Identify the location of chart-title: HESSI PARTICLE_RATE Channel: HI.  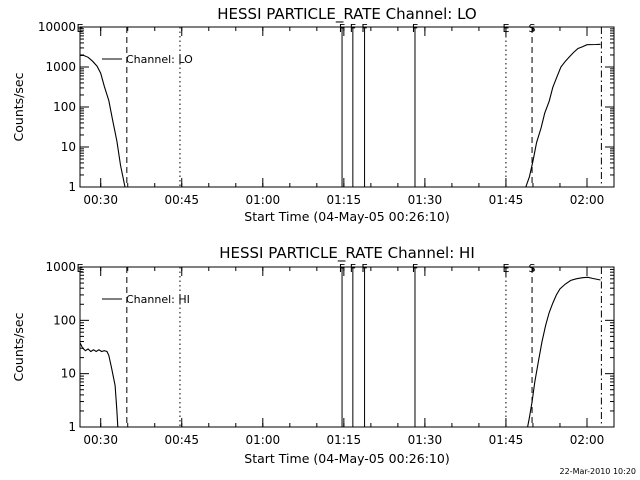
(347, 253).